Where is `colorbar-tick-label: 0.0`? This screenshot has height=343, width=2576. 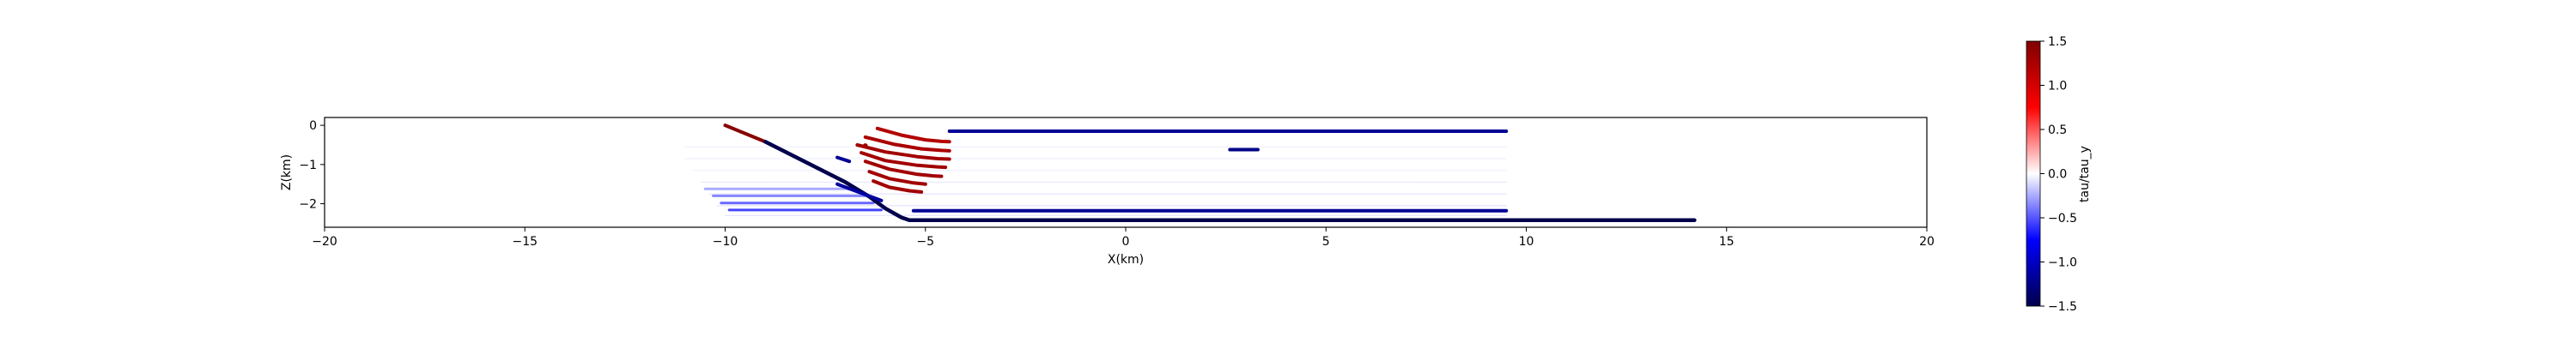 colorbar-tick-label: 0.0 is located at coordinates (2057, 175).